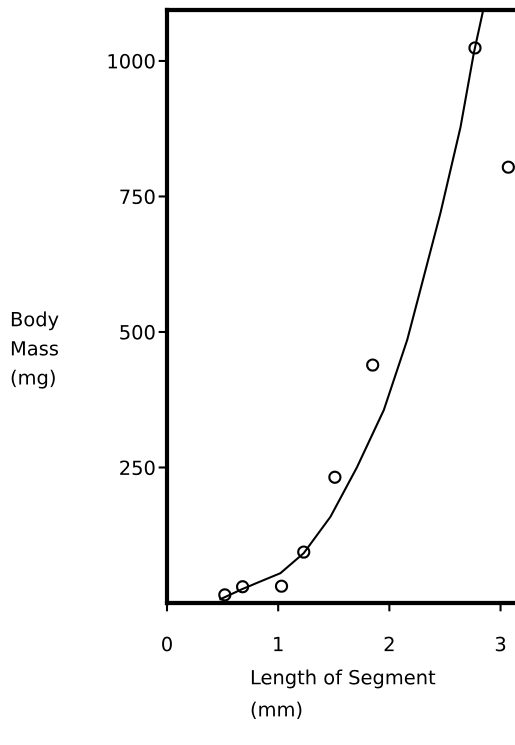  Describe the element at coordinates (389, 644) in the screenshot. I see `x-tick-label: 2` at that location.